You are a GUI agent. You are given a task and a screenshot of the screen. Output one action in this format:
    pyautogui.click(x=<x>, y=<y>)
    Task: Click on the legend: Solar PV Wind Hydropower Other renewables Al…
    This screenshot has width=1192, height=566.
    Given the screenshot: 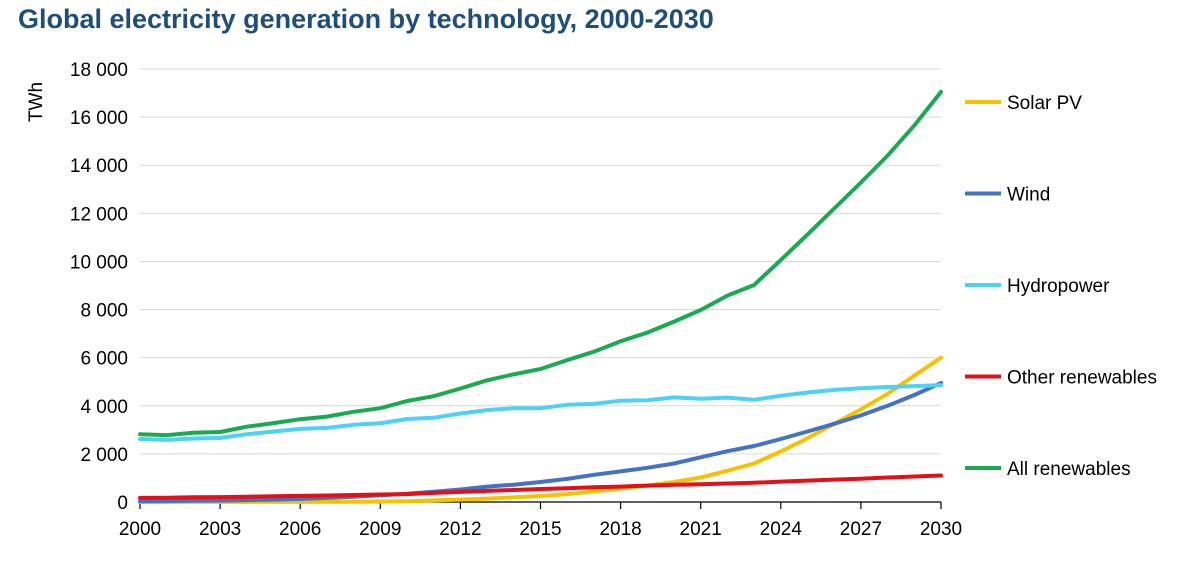 What is the action you would take?
    pyautogui.click(x=1061, y=286)
    